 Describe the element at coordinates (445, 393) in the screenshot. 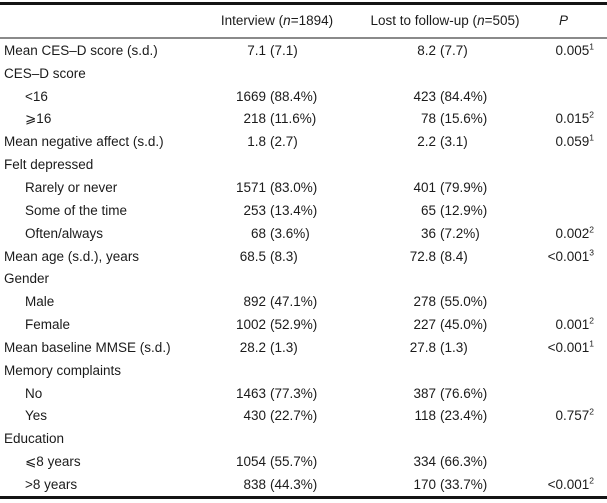

I see `cell-lost: 387 (76.6%)` at that location.